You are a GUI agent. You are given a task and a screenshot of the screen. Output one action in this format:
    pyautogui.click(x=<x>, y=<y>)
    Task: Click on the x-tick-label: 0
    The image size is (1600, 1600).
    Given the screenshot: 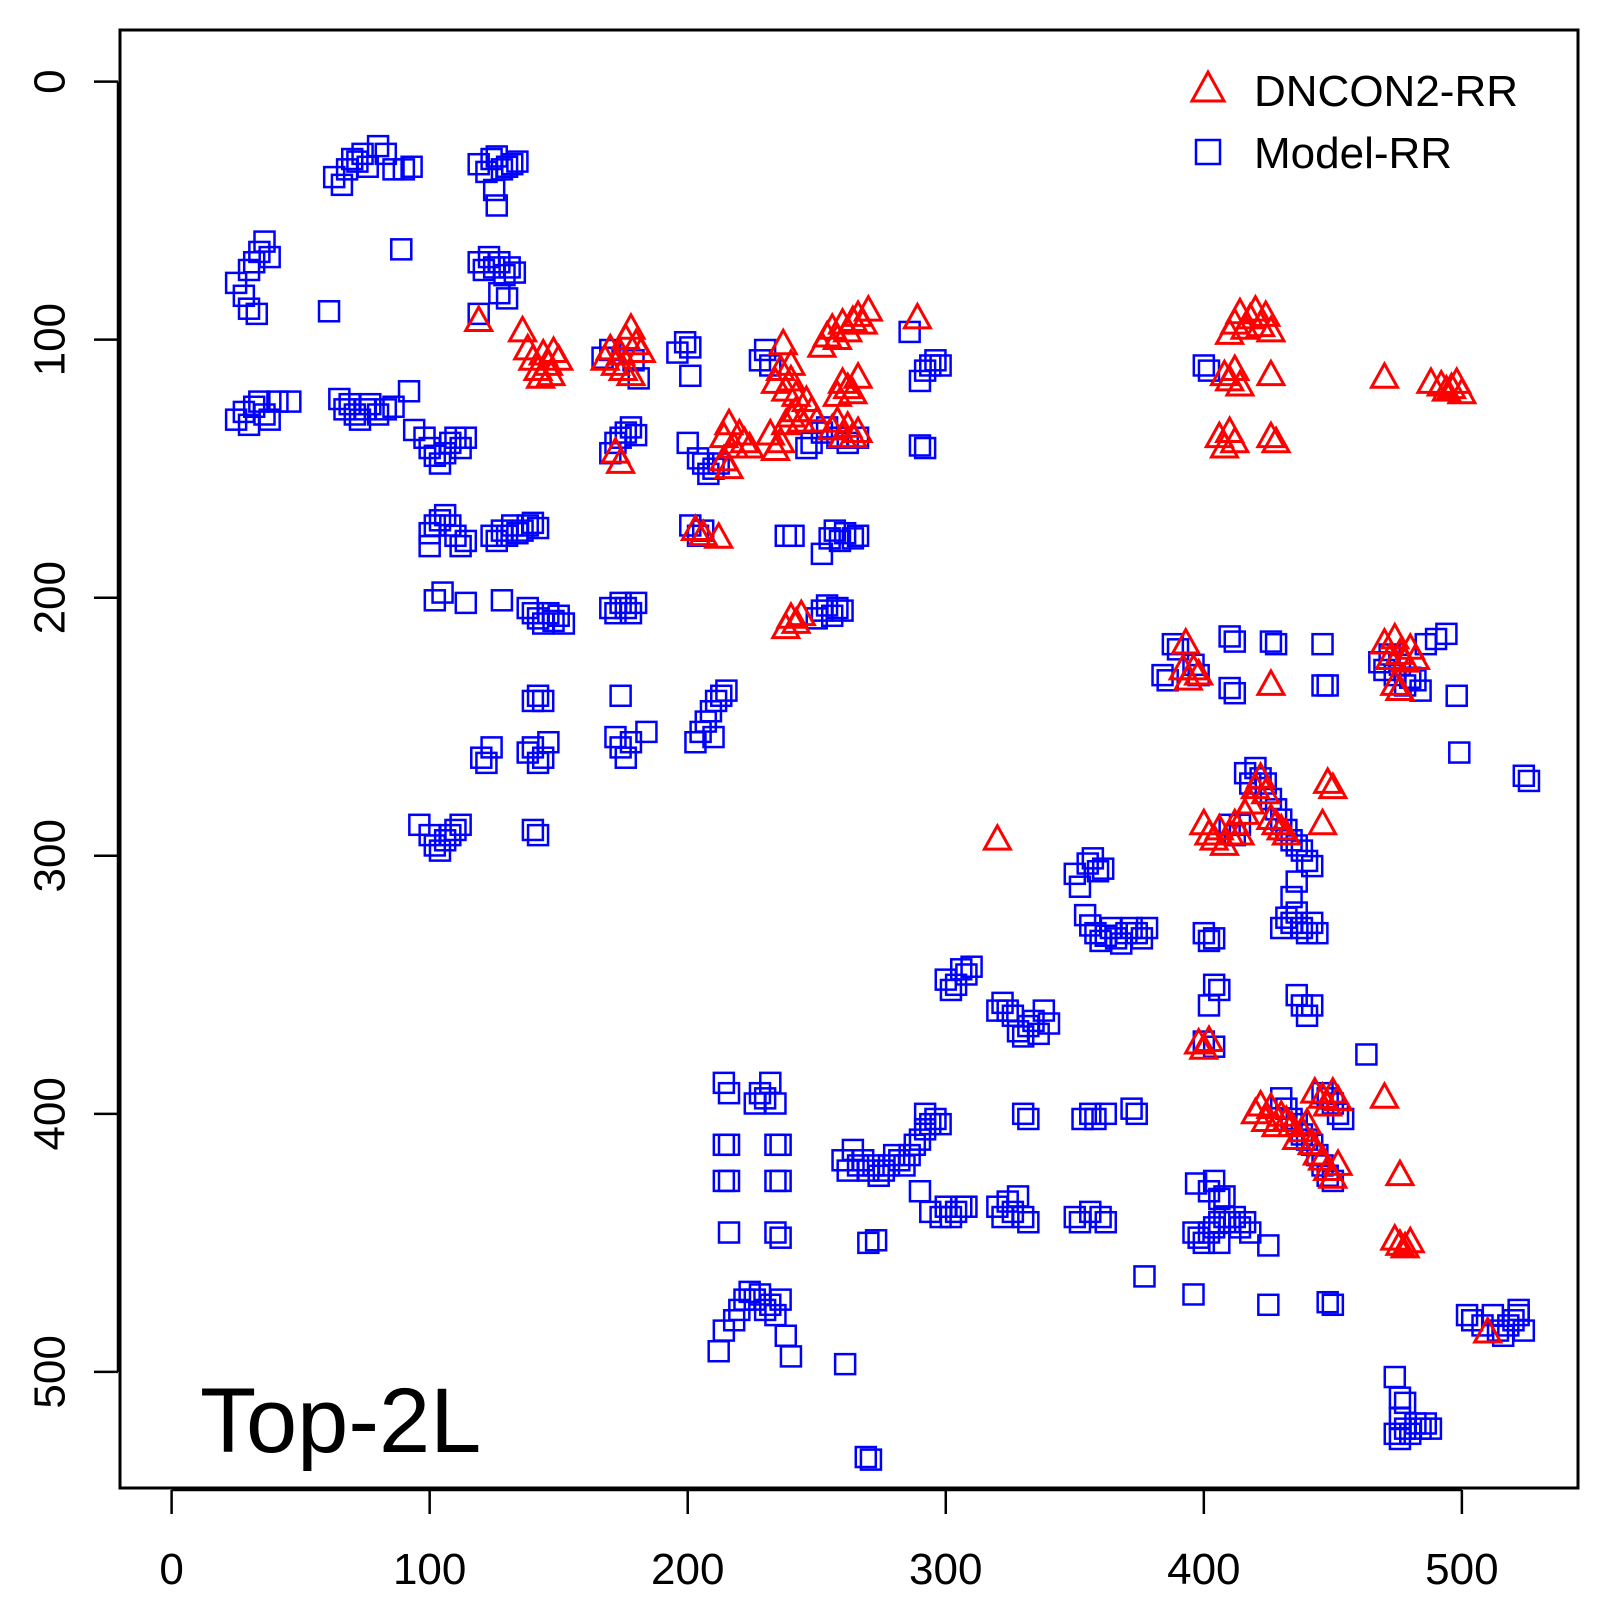 What is the action you would take?
    pyautogui.click(x=171, y=1569)
    